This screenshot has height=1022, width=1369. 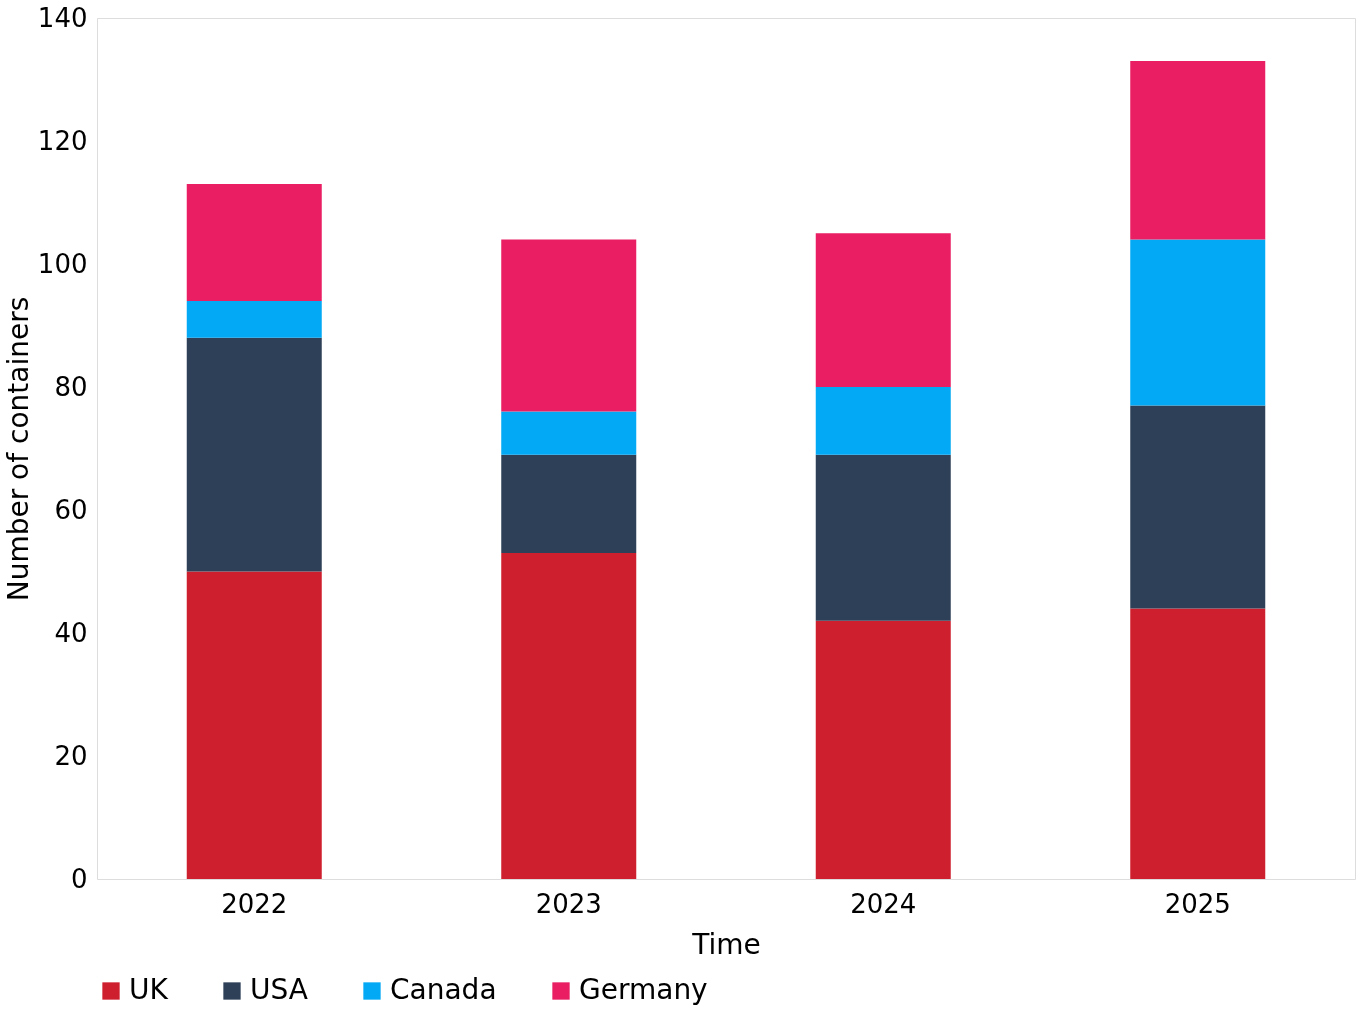 I want to click on x-tick-label: 2025, so click(x=1197, y=903).